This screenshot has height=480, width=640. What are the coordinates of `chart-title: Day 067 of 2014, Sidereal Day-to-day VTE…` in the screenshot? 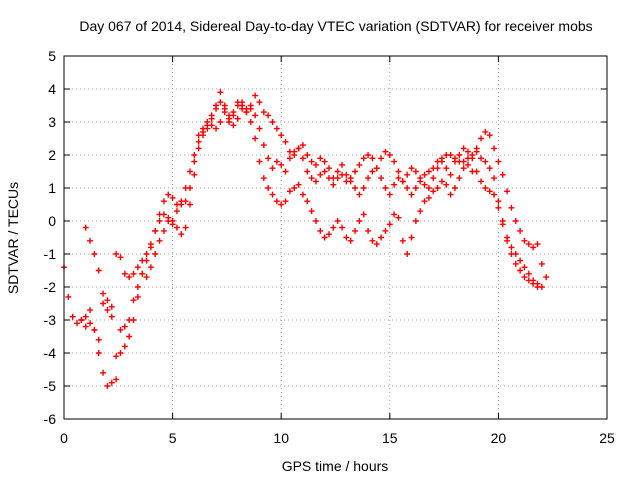 It's located at (335, 26).